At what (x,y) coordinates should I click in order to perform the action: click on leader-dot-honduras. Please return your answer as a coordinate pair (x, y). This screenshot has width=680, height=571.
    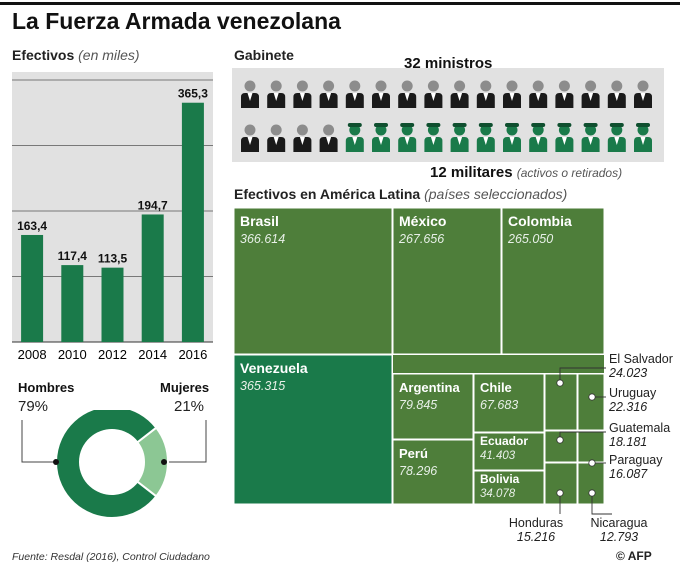
    Looking at the image, I should click on (560, 493).